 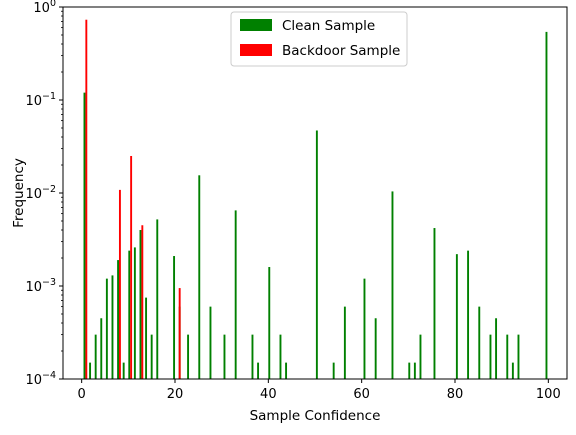 I want to click on x-axis-ticks: 0 20 40 60 80 100, so click(x=319, y=390).